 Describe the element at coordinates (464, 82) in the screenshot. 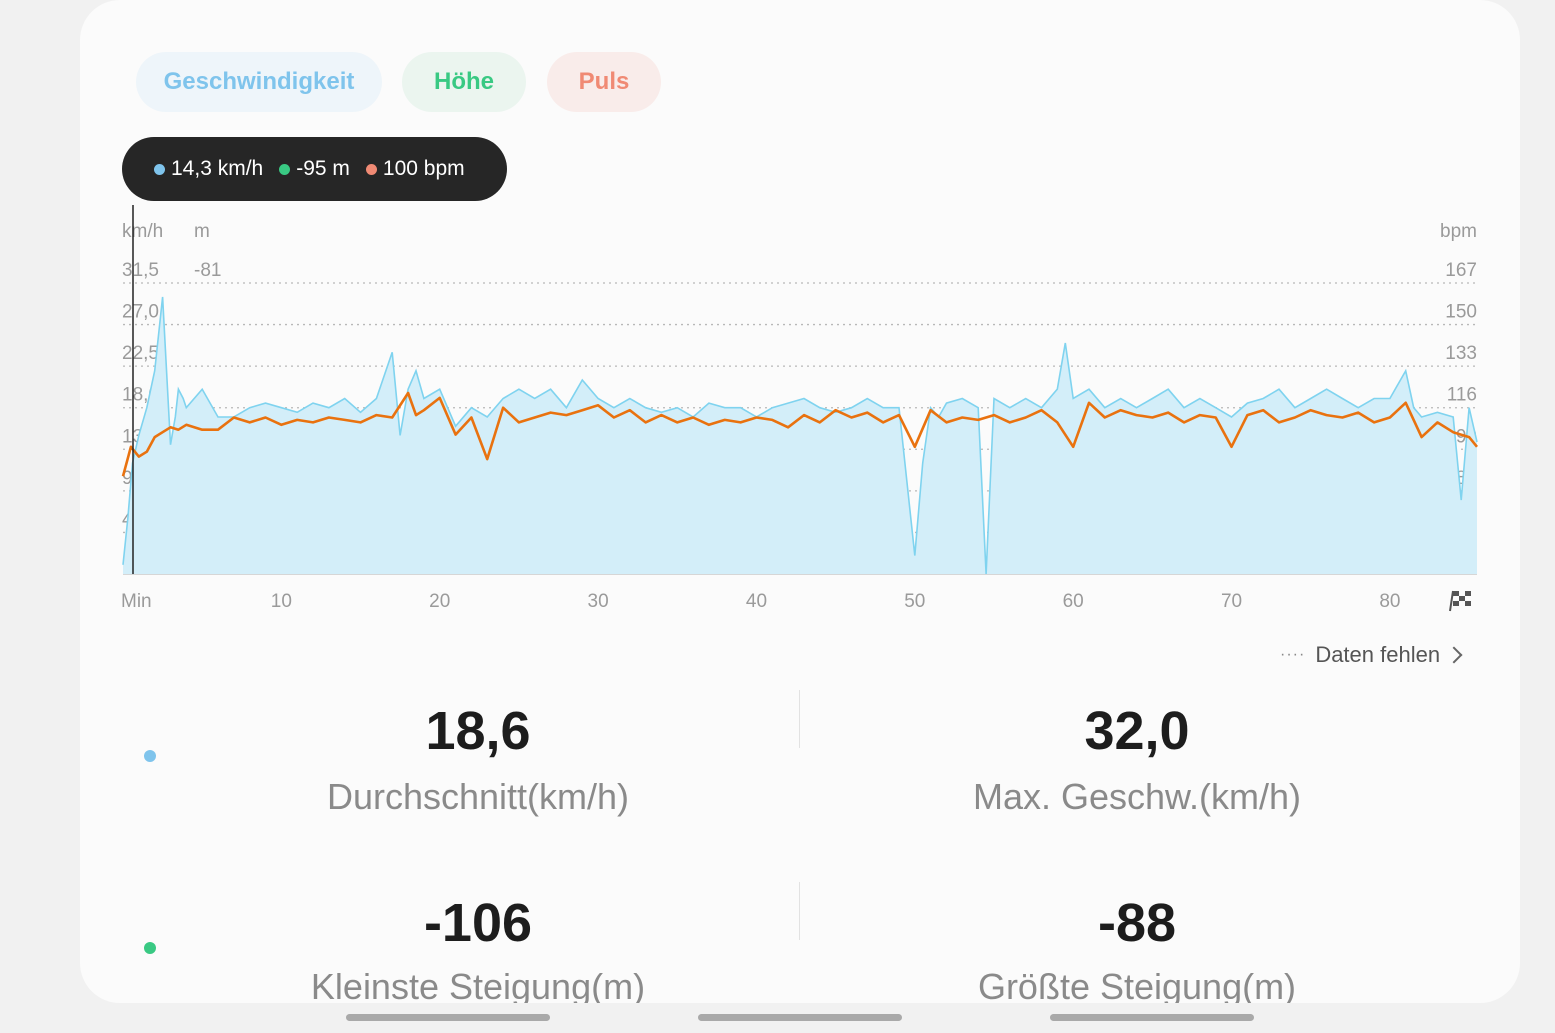

I see `tab-height: Höhe` at that location.